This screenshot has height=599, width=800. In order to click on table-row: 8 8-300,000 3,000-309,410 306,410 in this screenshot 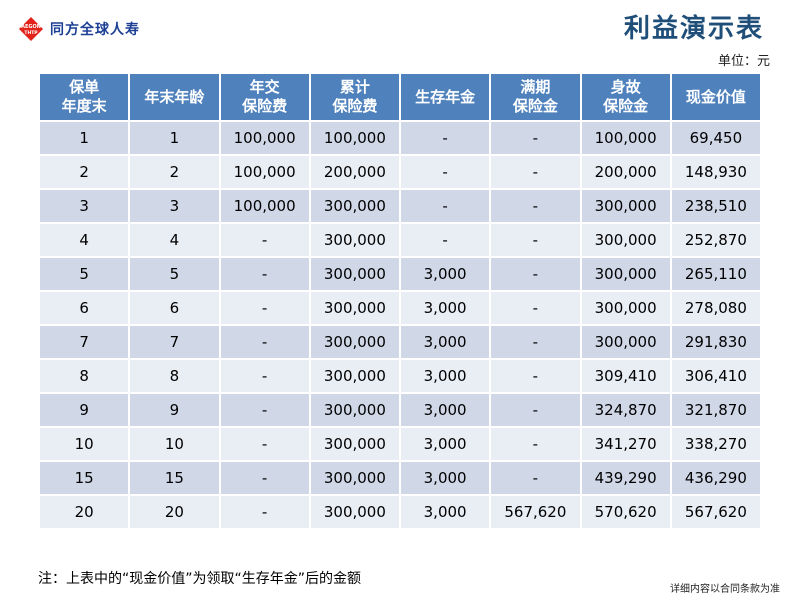, I will do `click(400, 376)`.